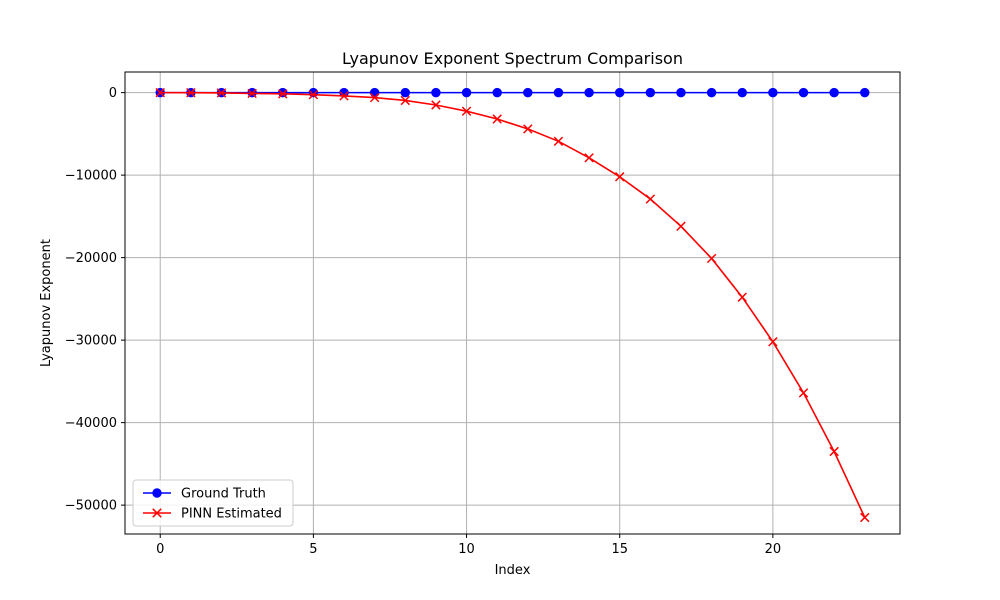 The height and width of the screenshot is (600, 1000). What do you see at coordinates (160, 549) in the screenshot?
I see `x-tick-label: 0` at bounding box center [160, 549].